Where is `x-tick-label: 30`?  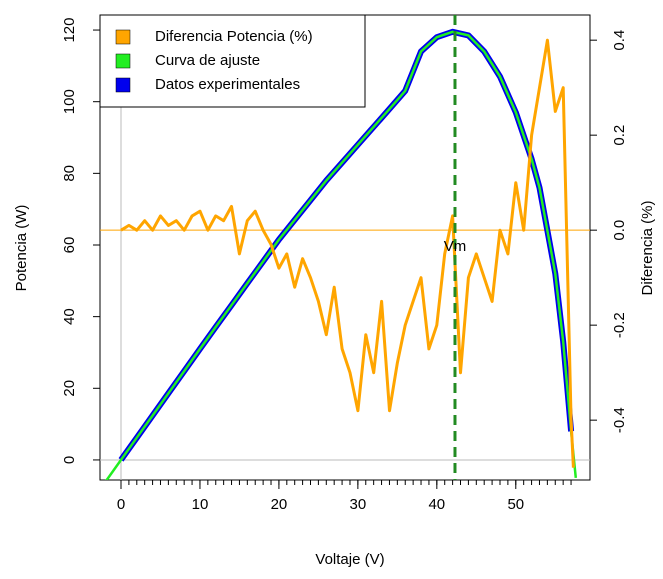
x-tick-label: 30 is located at coordinates (358, 504).